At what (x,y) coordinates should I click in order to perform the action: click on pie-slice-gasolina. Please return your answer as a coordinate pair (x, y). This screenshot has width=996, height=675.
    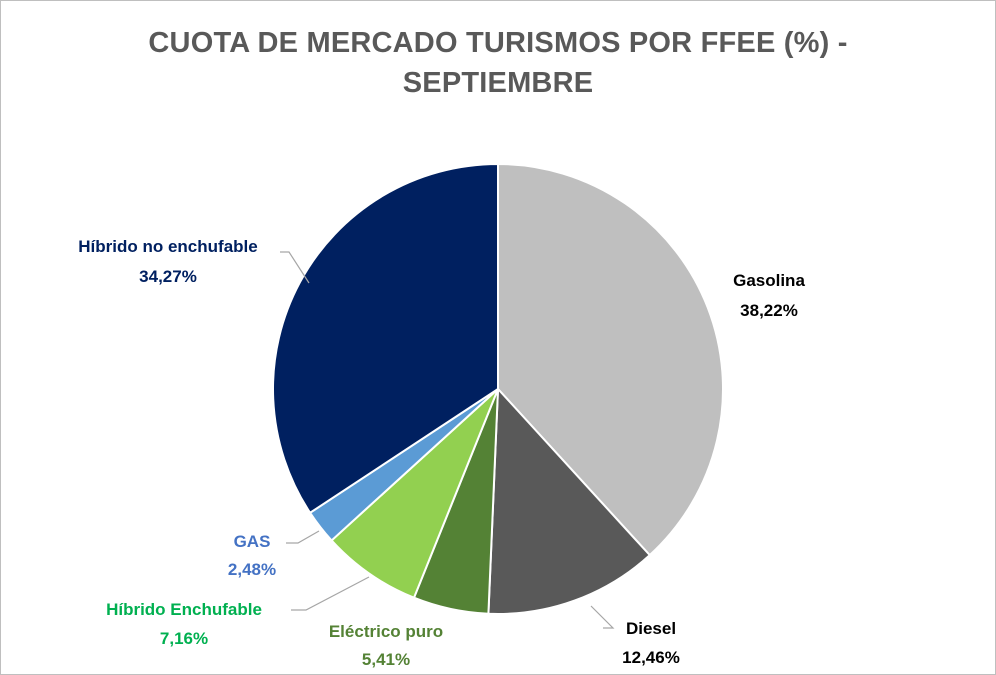
    Looking at the image, I should click on (610, 359).